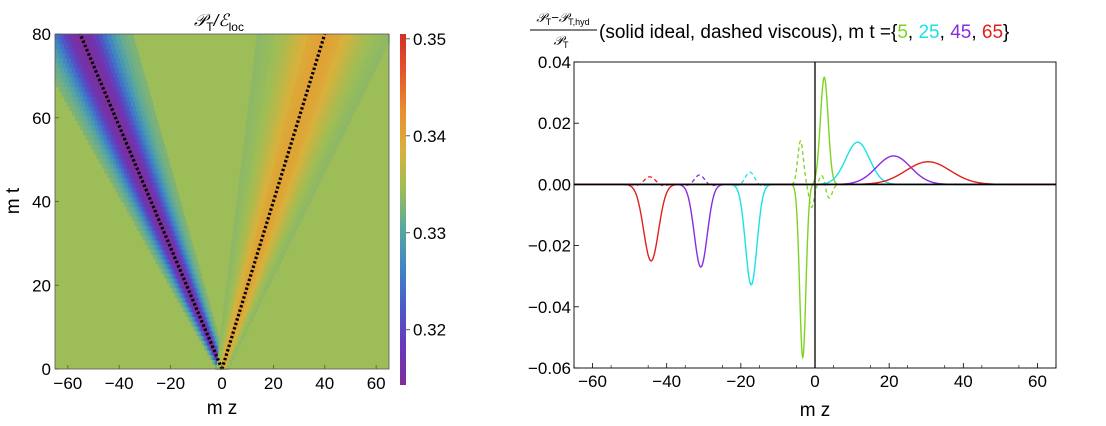 Image resolution: width=1106 pixels, height=426 pixels. I want to click on y-tick-label: 0, so click(46, 369).